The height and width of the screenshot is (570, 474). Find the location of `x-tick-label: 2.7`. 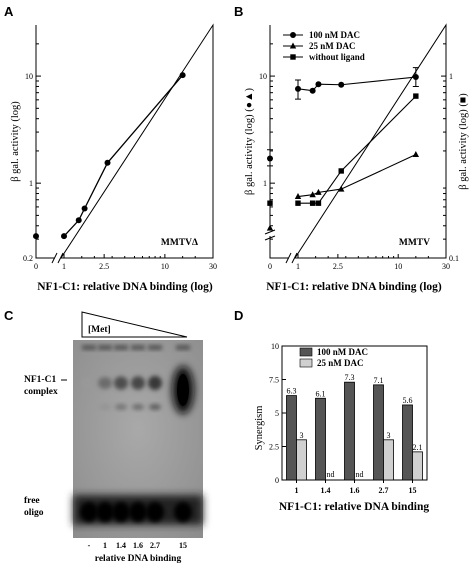

x-tick-label: 2.7 is located at coordinates (384, 490).